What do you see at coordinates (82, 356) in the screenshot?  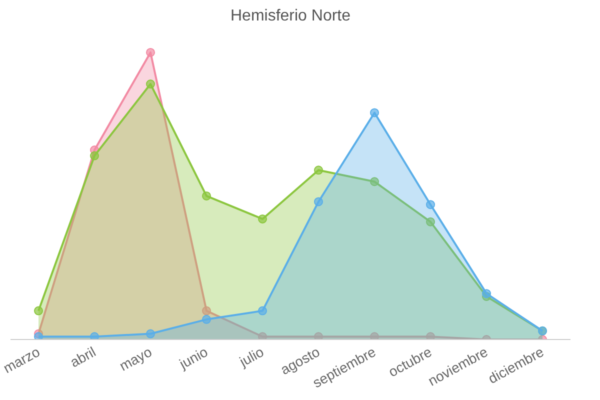 I see `x-tick-label: abril` at bounding box center [82, 356].